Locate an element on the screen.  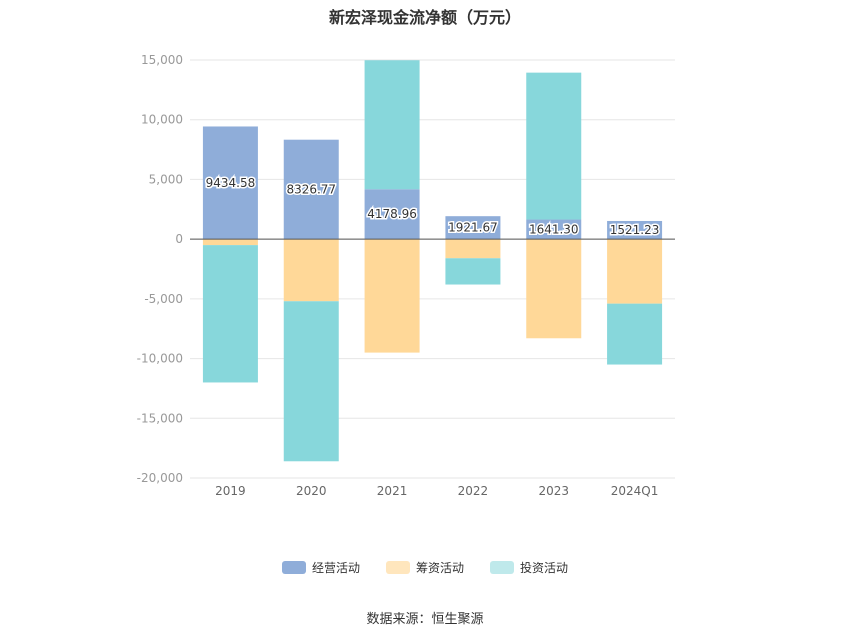
data-label: 1521.23 is located at coordinates (635, 230).